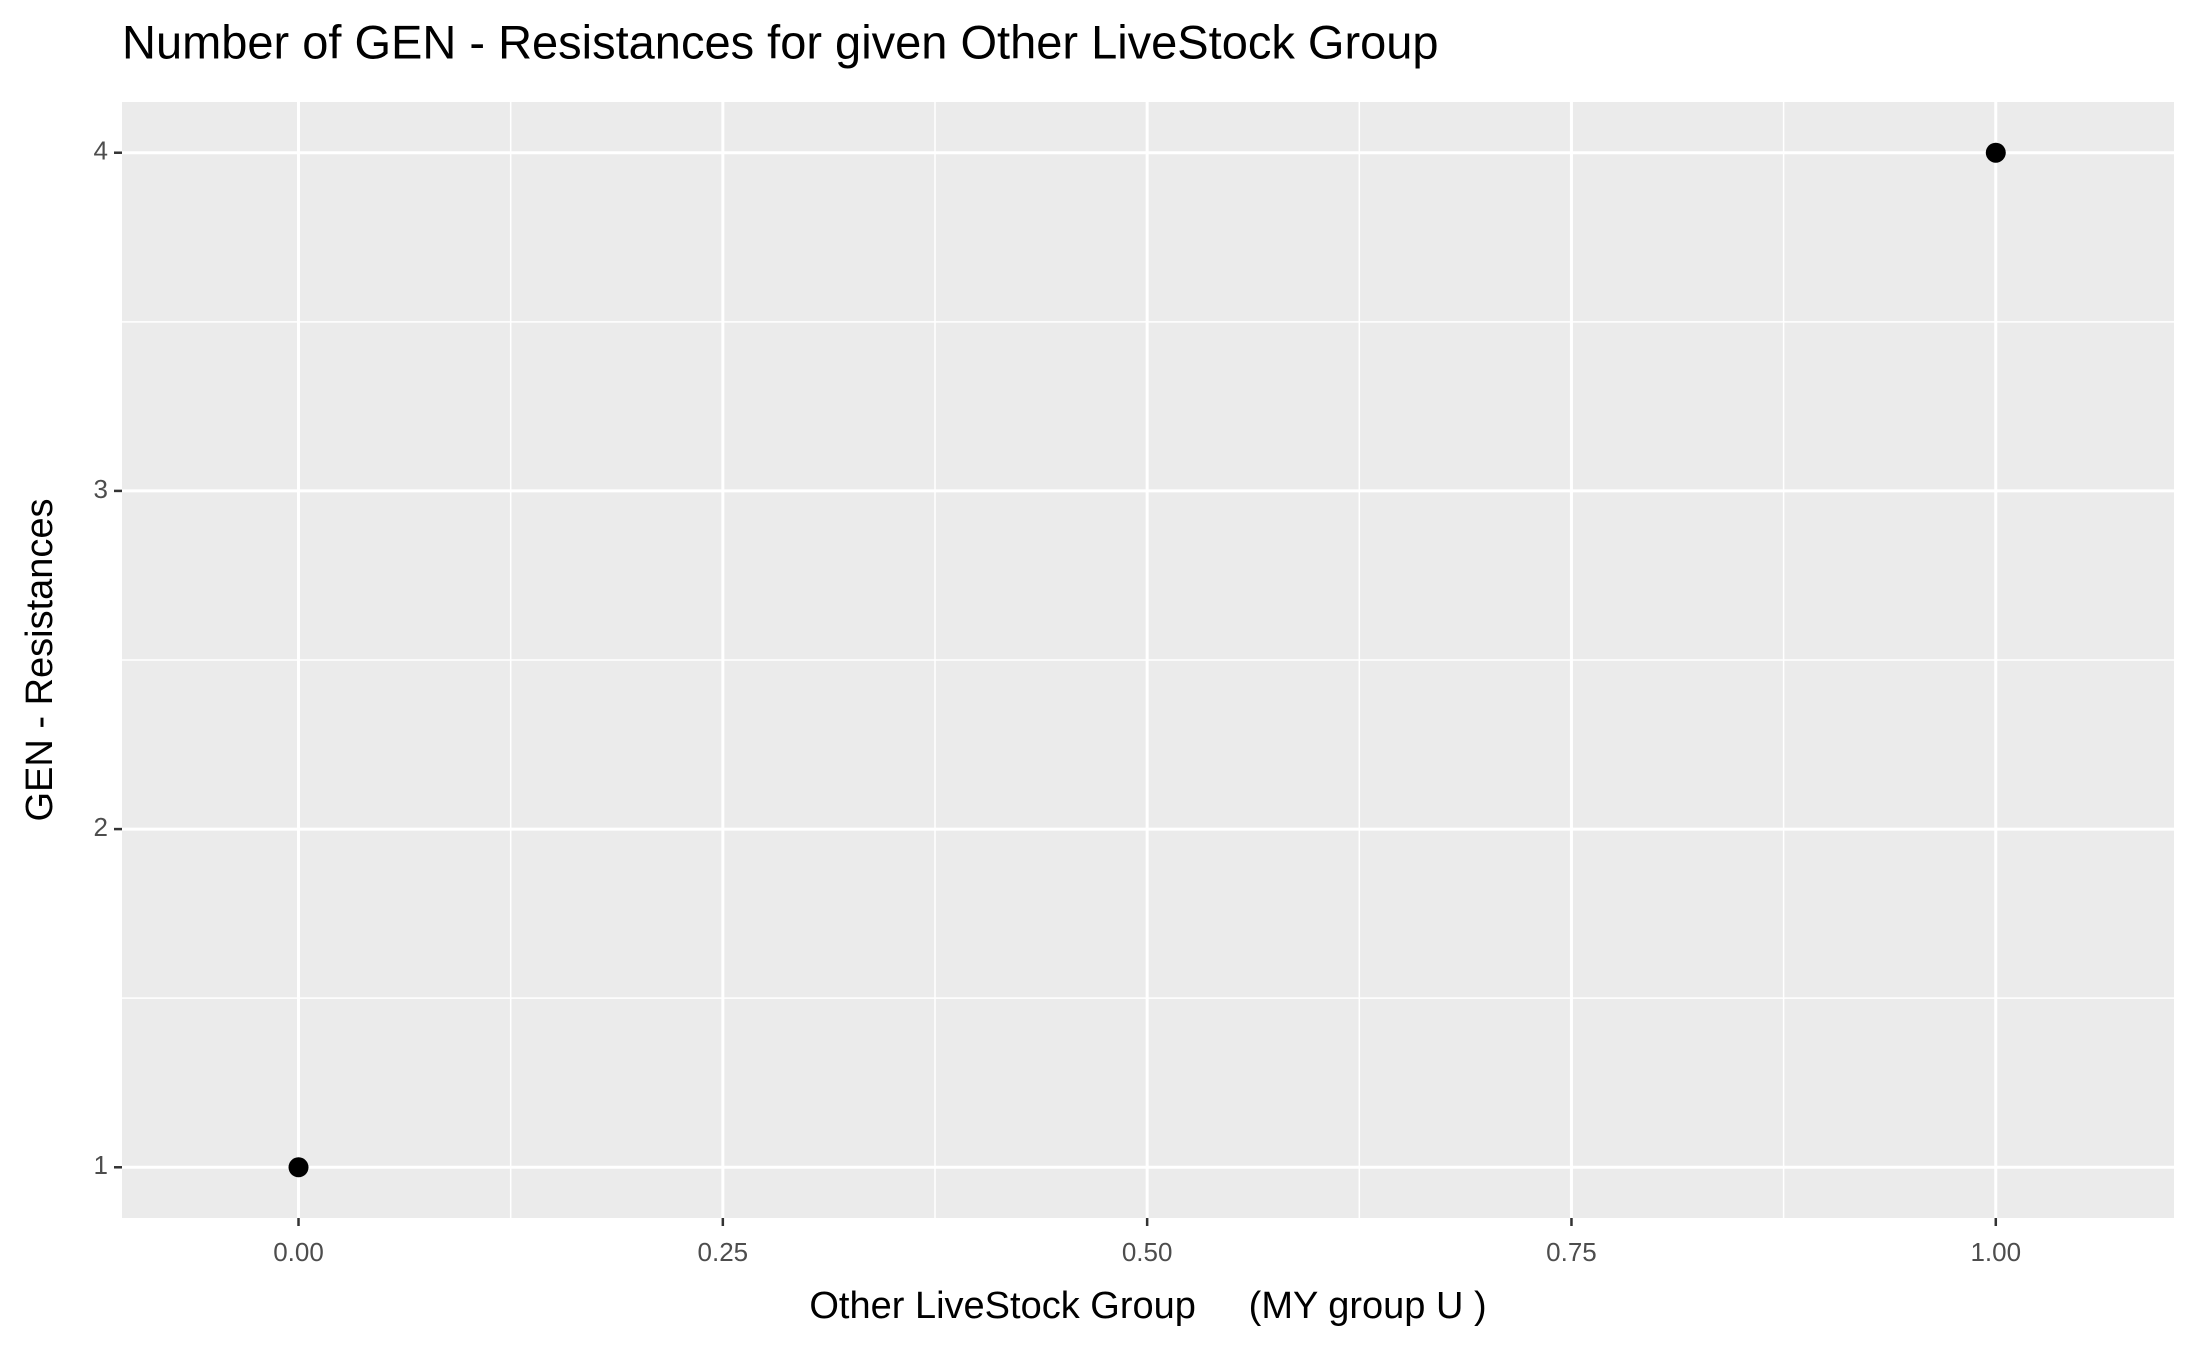  What do you see at coordinates (1147, 1306) in the screenshot?
I see `x-axis-title: Other LiveStock Group (MY group U )` at bounding box center [1147, 1306].